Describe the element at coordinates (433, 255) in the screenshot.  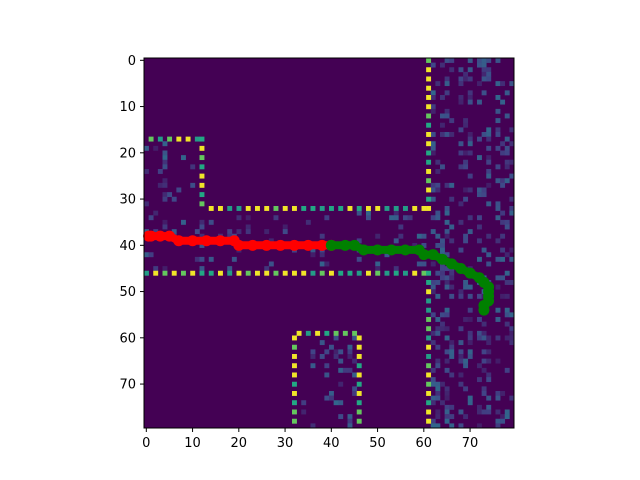
I see `green-path-point` at that location.